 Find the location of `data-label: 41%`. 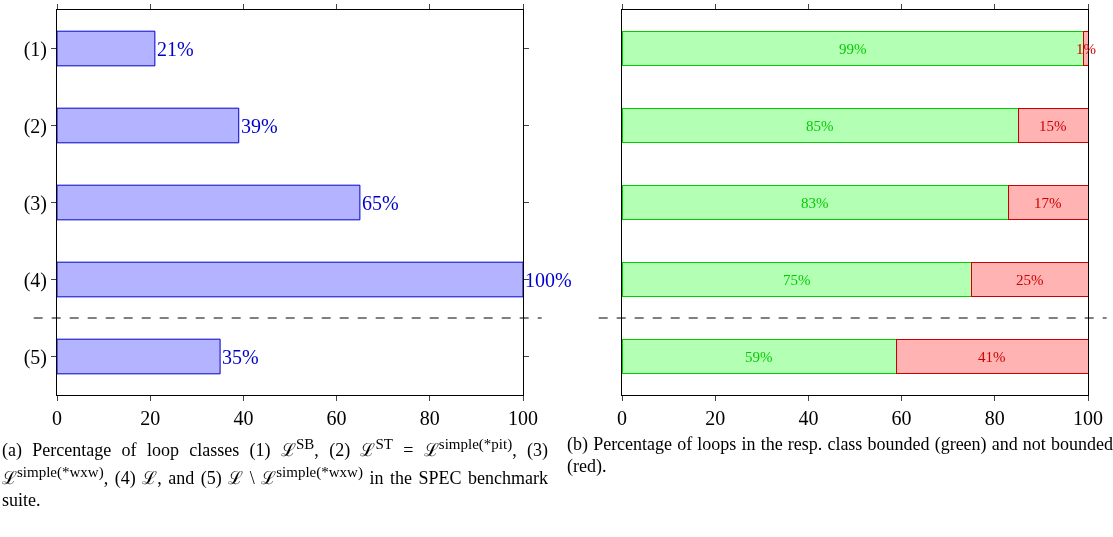

data-label: 41% is located at coordinates (992, 357).